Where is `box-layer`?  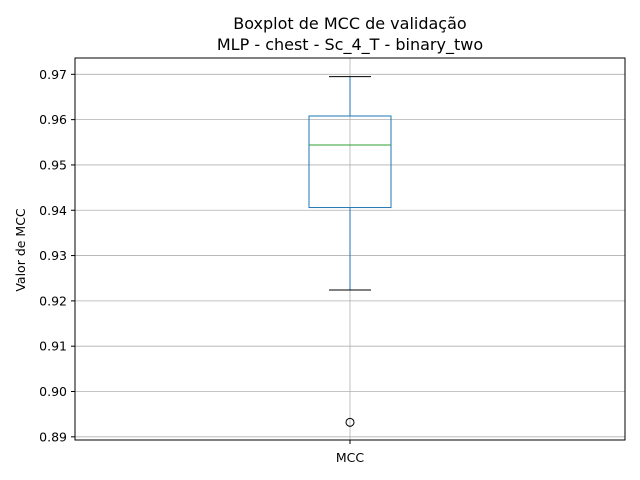 box-layer is located at coordinates (350, 251).